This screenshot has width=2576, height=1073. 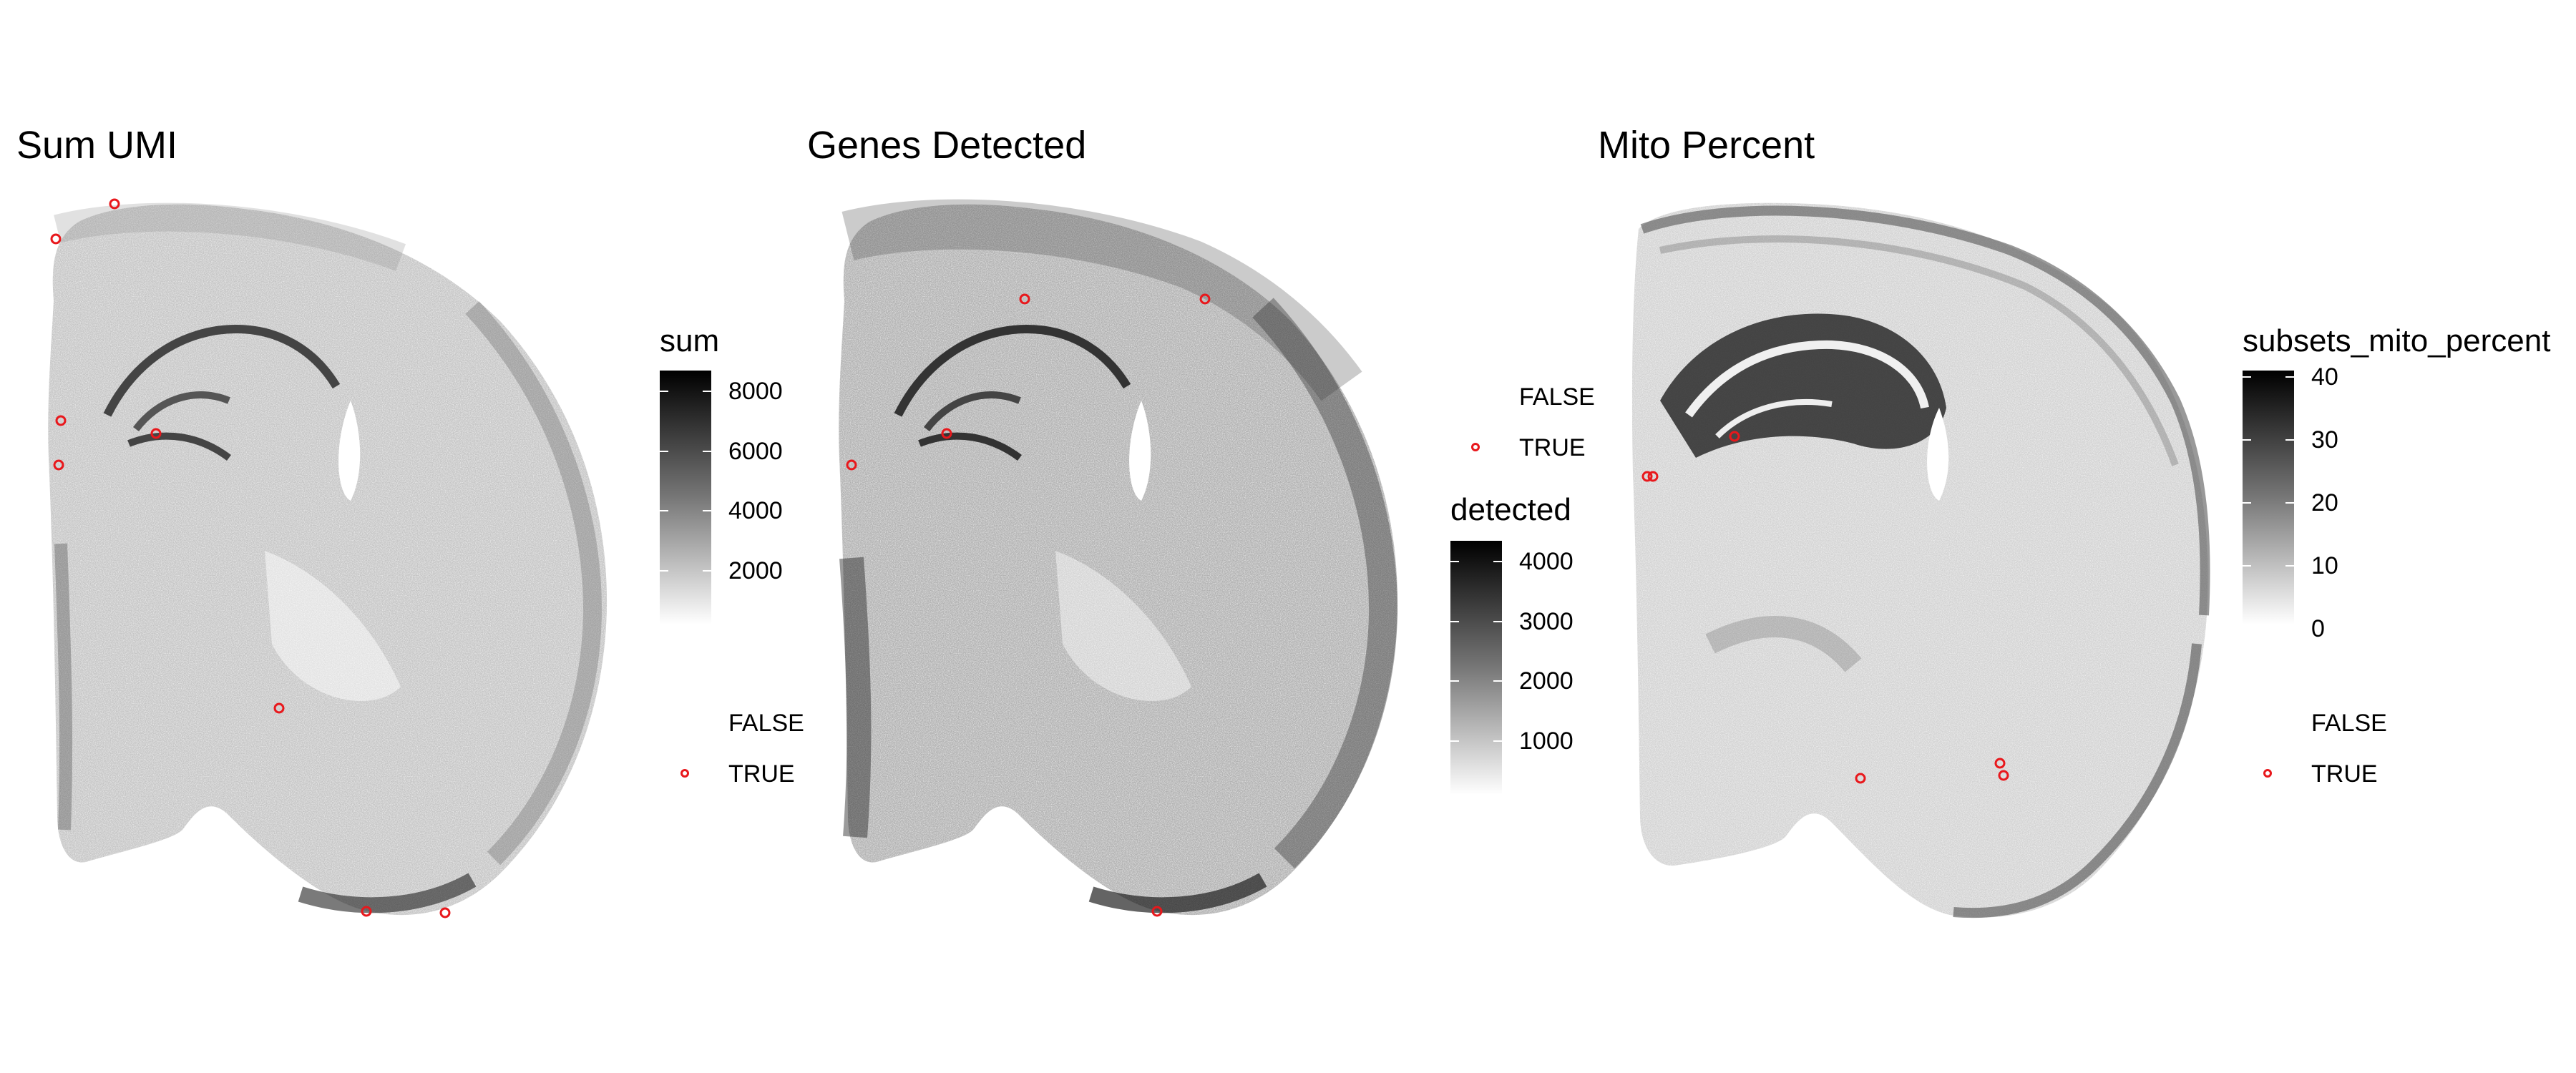 I want to click on tissue-plot-detected, so click(x=1118, y=558).